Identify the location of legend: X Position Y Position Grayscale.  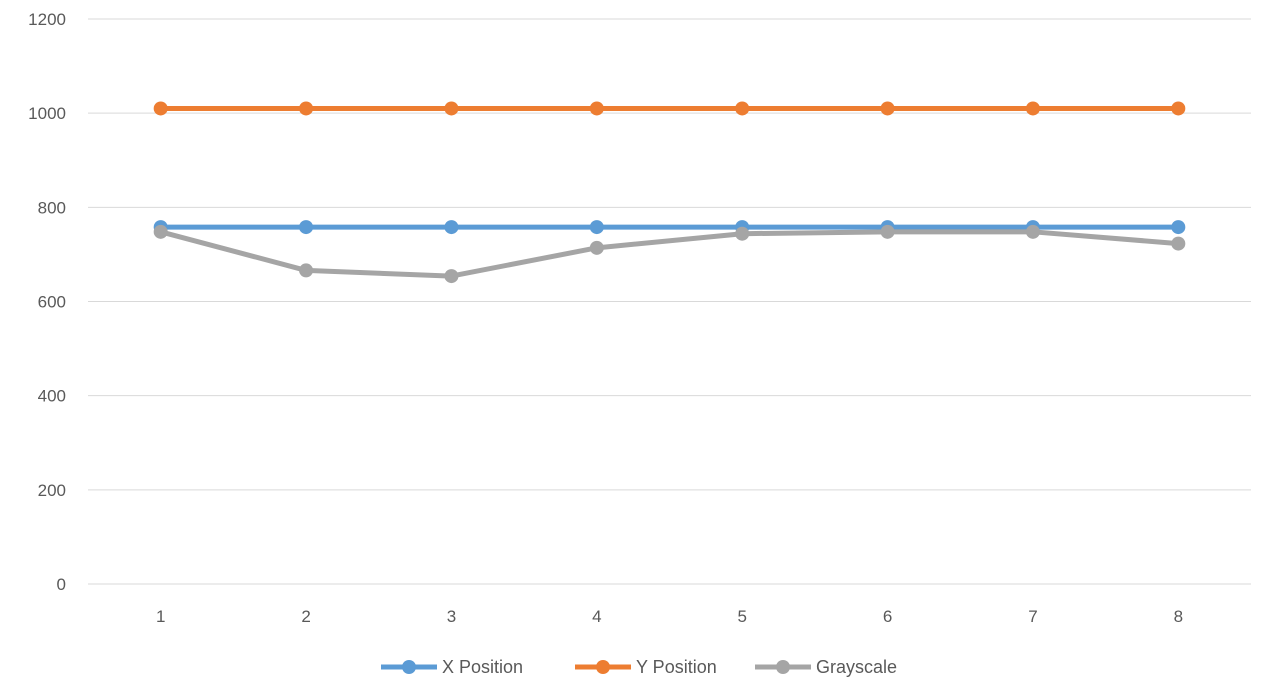
(639, 667).